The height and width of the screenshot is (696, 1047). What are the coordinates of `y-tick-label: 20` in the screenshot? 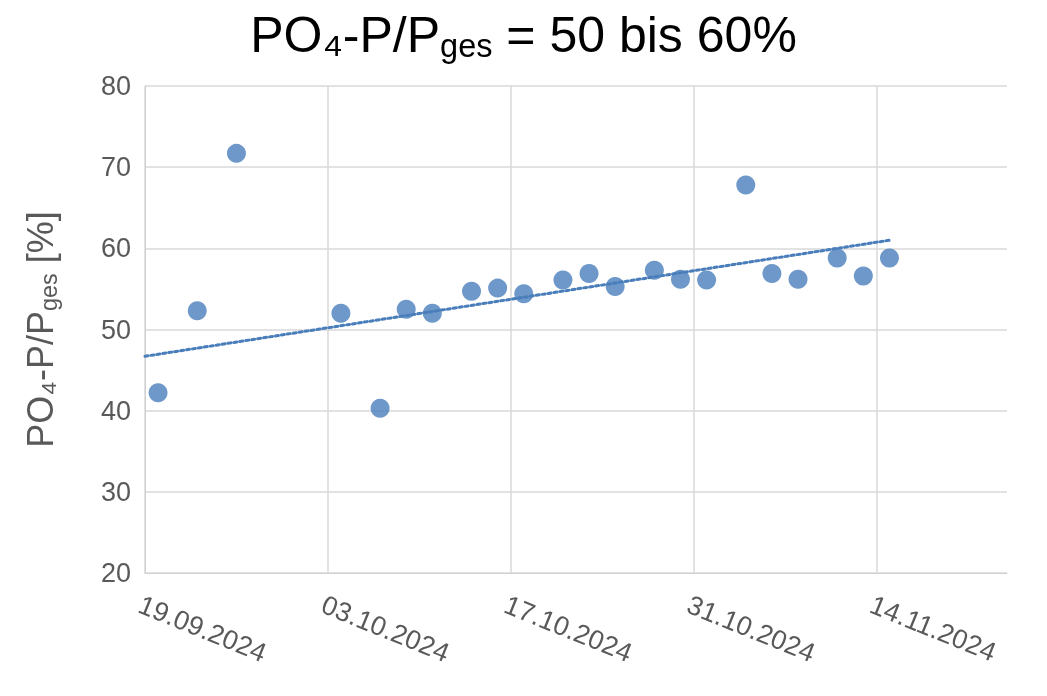 It's located at (115, 573).